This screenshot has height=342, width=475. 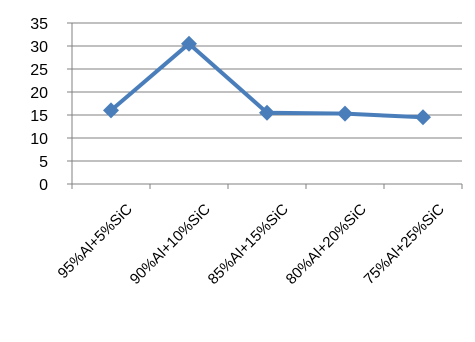 What do you see at coordinates (39, 93) in the screenshot?
I see `y-tick-label: 20` at bounding box center [39, 93].